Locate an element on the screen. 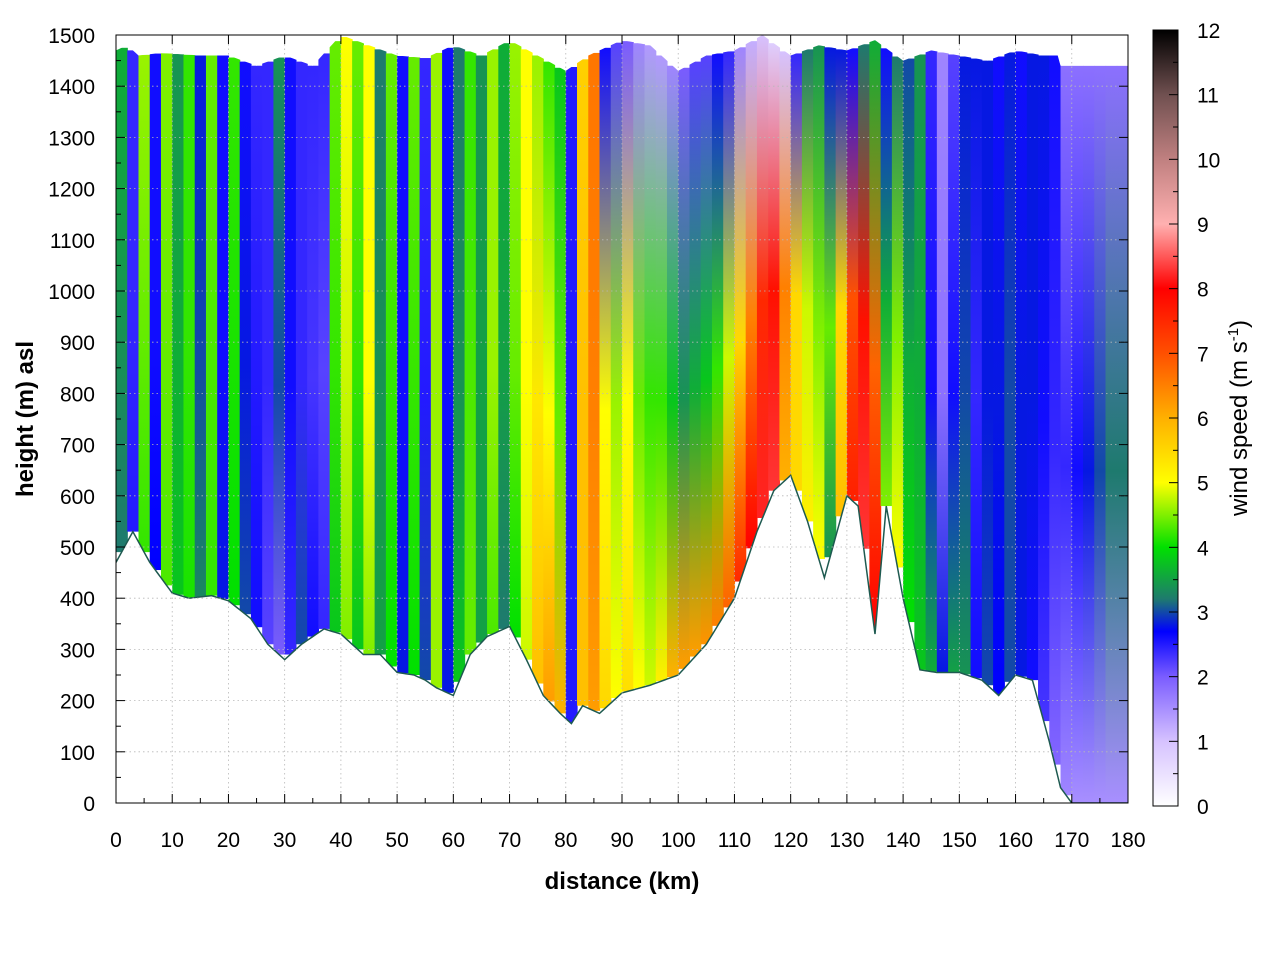  x-tick-label: 70 is located at coordinates (509, 840).